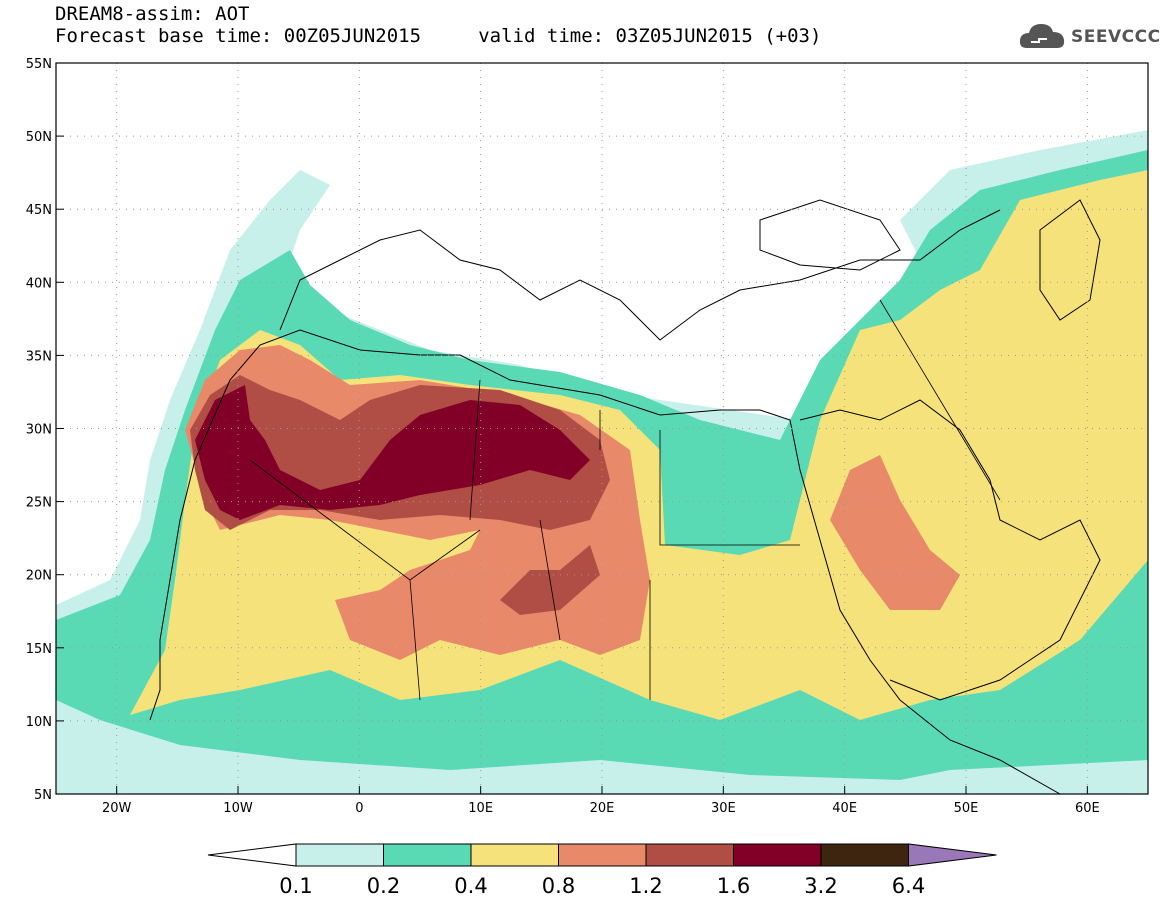 This screenshot has width=1165, height=905. I want to click on y-tick-label: 30N, so click(39, 430).